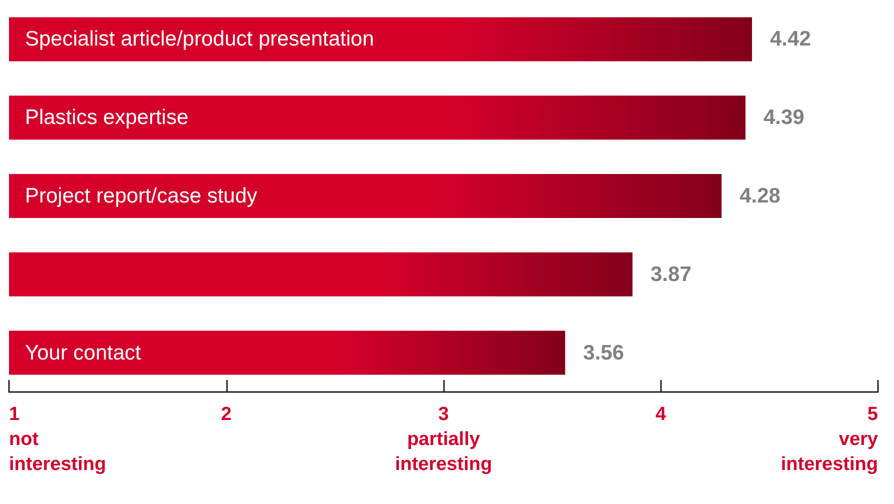 The width and height of the screenshot is (894, 504). Describe the element at coordinates (199, 39) in the screenshot. I see `y-tick-label: Specialist article/product presentation` at that location.